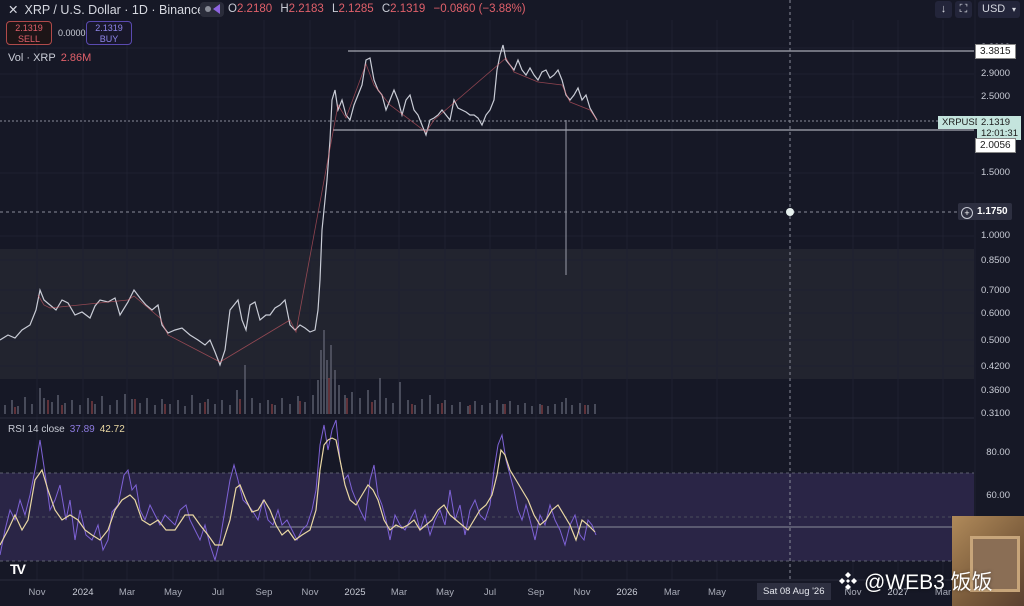  What do you see at coordinates (408, 9) in the screenshot?
I see `close-value: 2.1319` at bounding box center [408, 9].